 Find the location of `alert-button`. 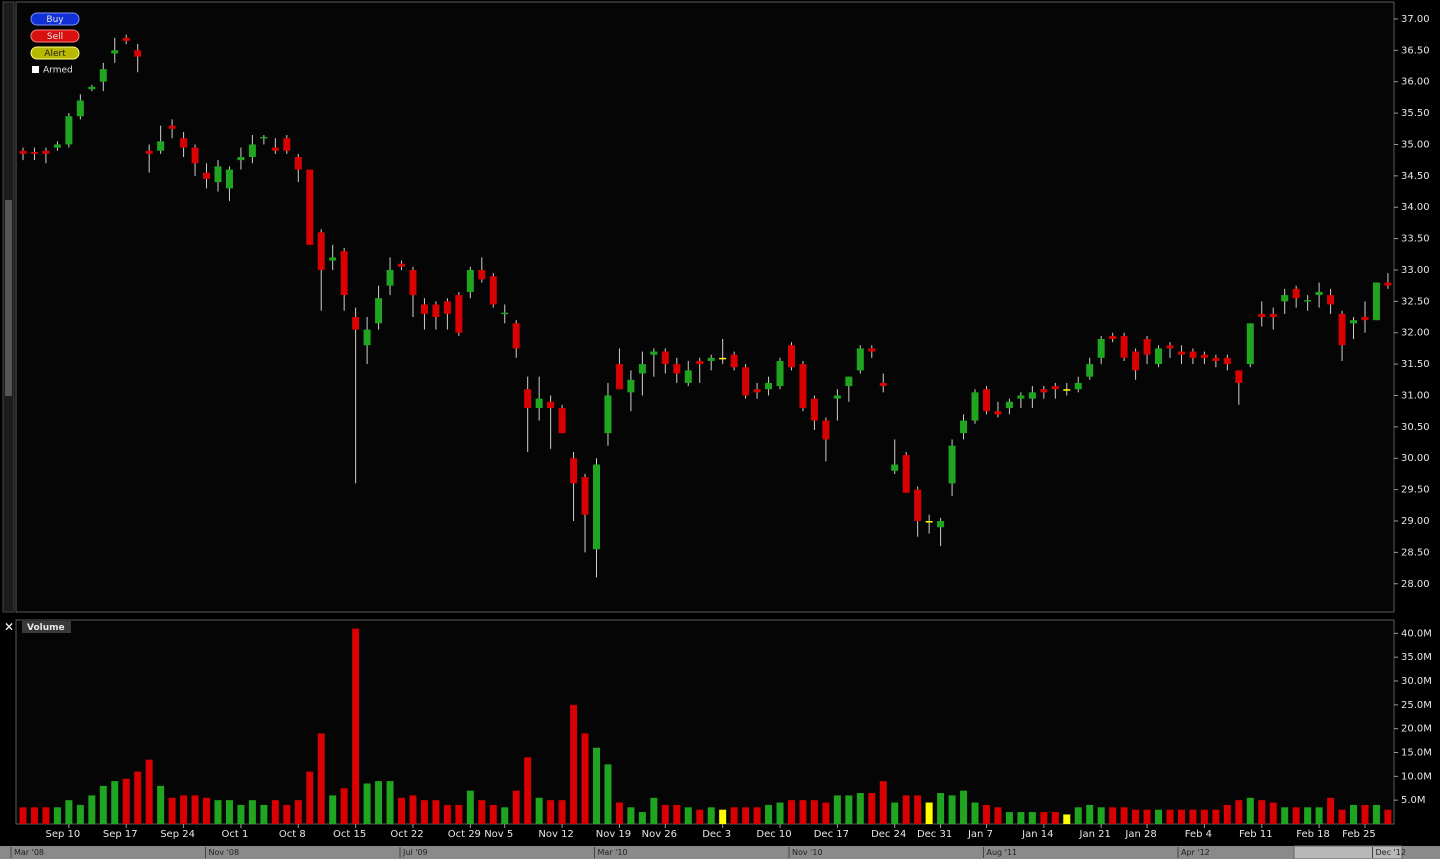

alert-button is located at coordinates (55, 53).